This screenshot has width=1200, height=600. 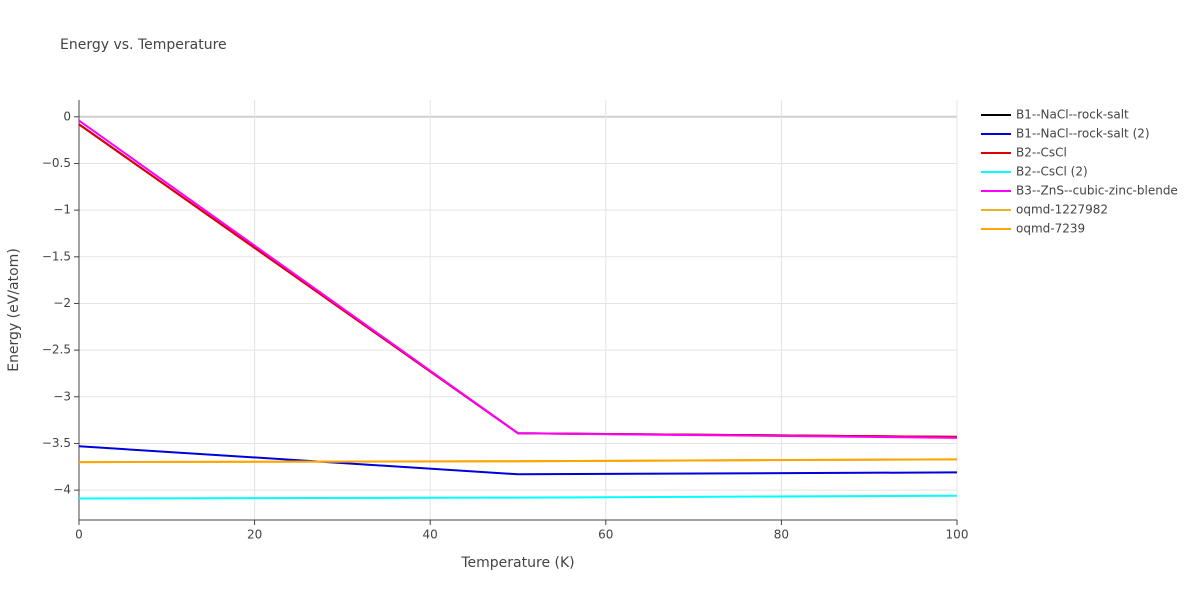 I want to click on legend-label: oqmd-7239, so click(x=1050, y=229).